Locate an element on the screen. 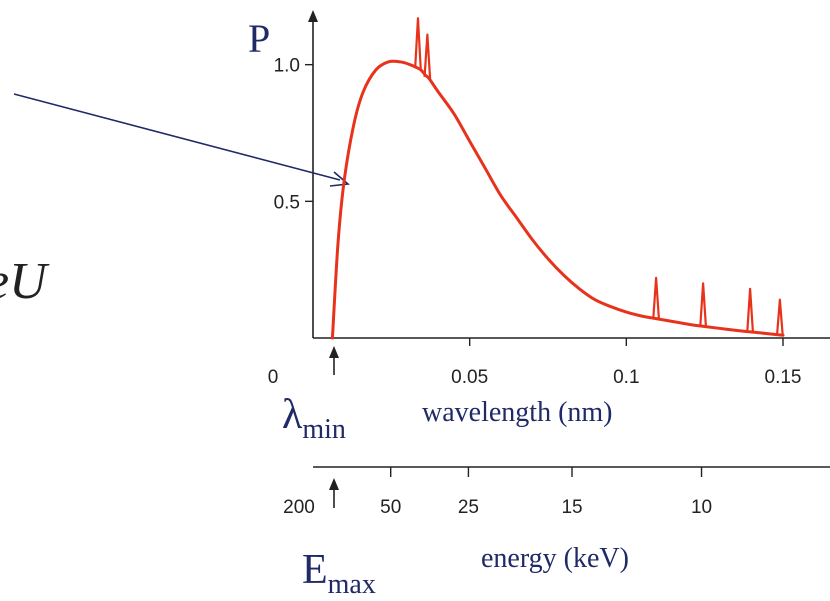 This screenshot has width=830, height=601. x-tick-label-3: 0.15 is located at coordinates (783, 377).